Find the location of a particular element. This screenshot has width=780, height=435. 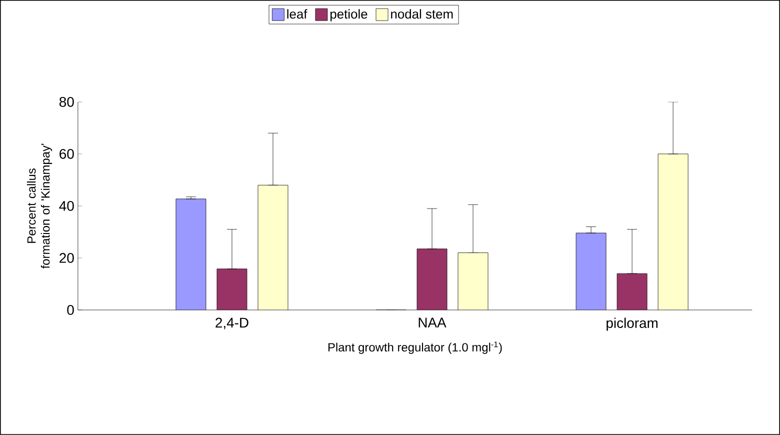

x-tick-label: picloram is located at coordinates (632, 324).